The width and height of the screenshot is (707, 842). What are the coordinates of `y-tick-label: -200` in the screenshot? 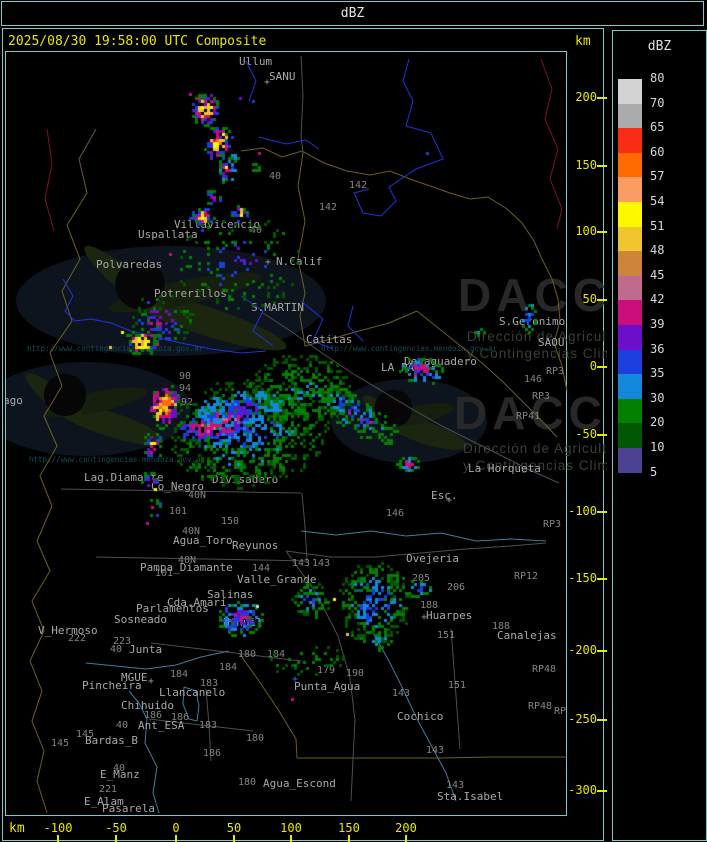 It's located at (582, 650).